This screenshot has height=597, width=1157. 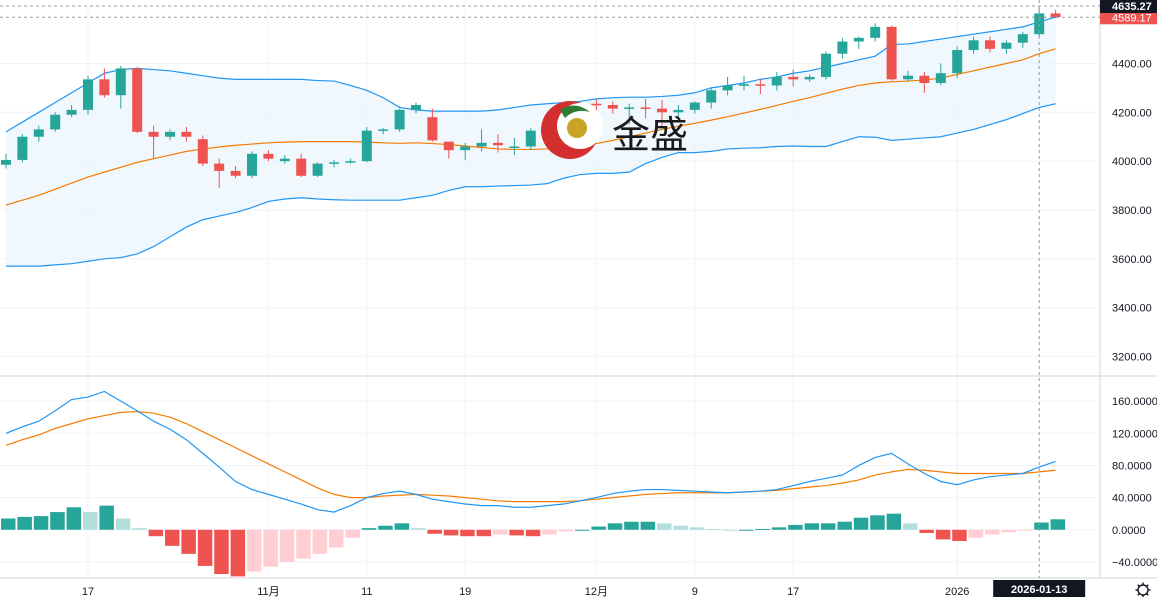 I want to click on jinsheng-logo: 金盛, so click(x=614, y=130).